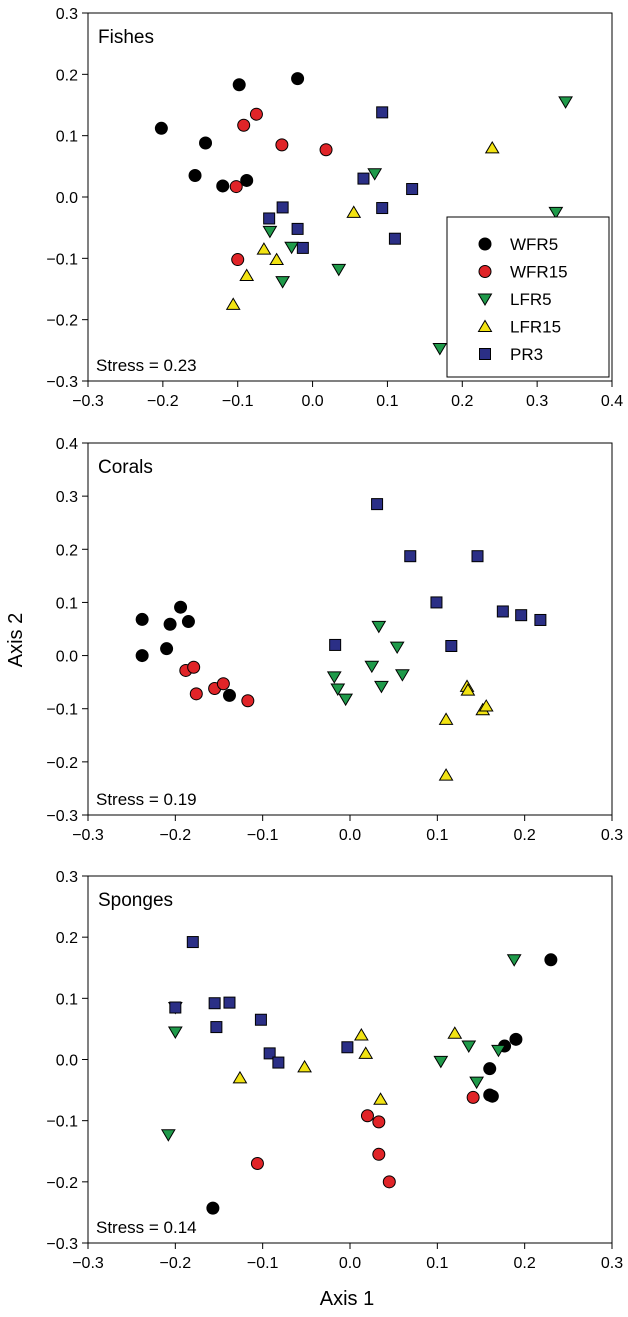  What do you see at coordinates (125, 467) in the screenshot?
I see `panel-title: Corals` at bounding box center [125, 467].